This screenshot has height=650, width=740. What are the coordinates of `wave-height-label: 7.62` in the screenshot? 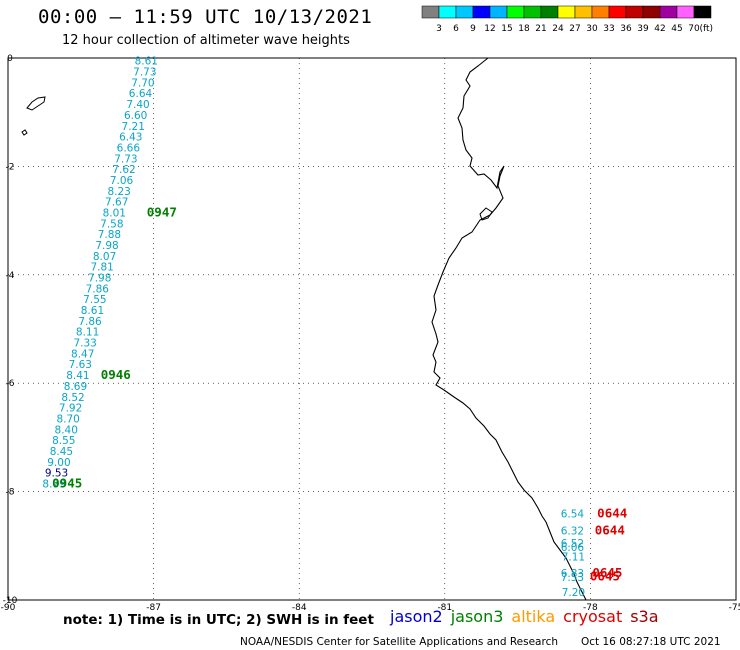 It's located at (123, 170).